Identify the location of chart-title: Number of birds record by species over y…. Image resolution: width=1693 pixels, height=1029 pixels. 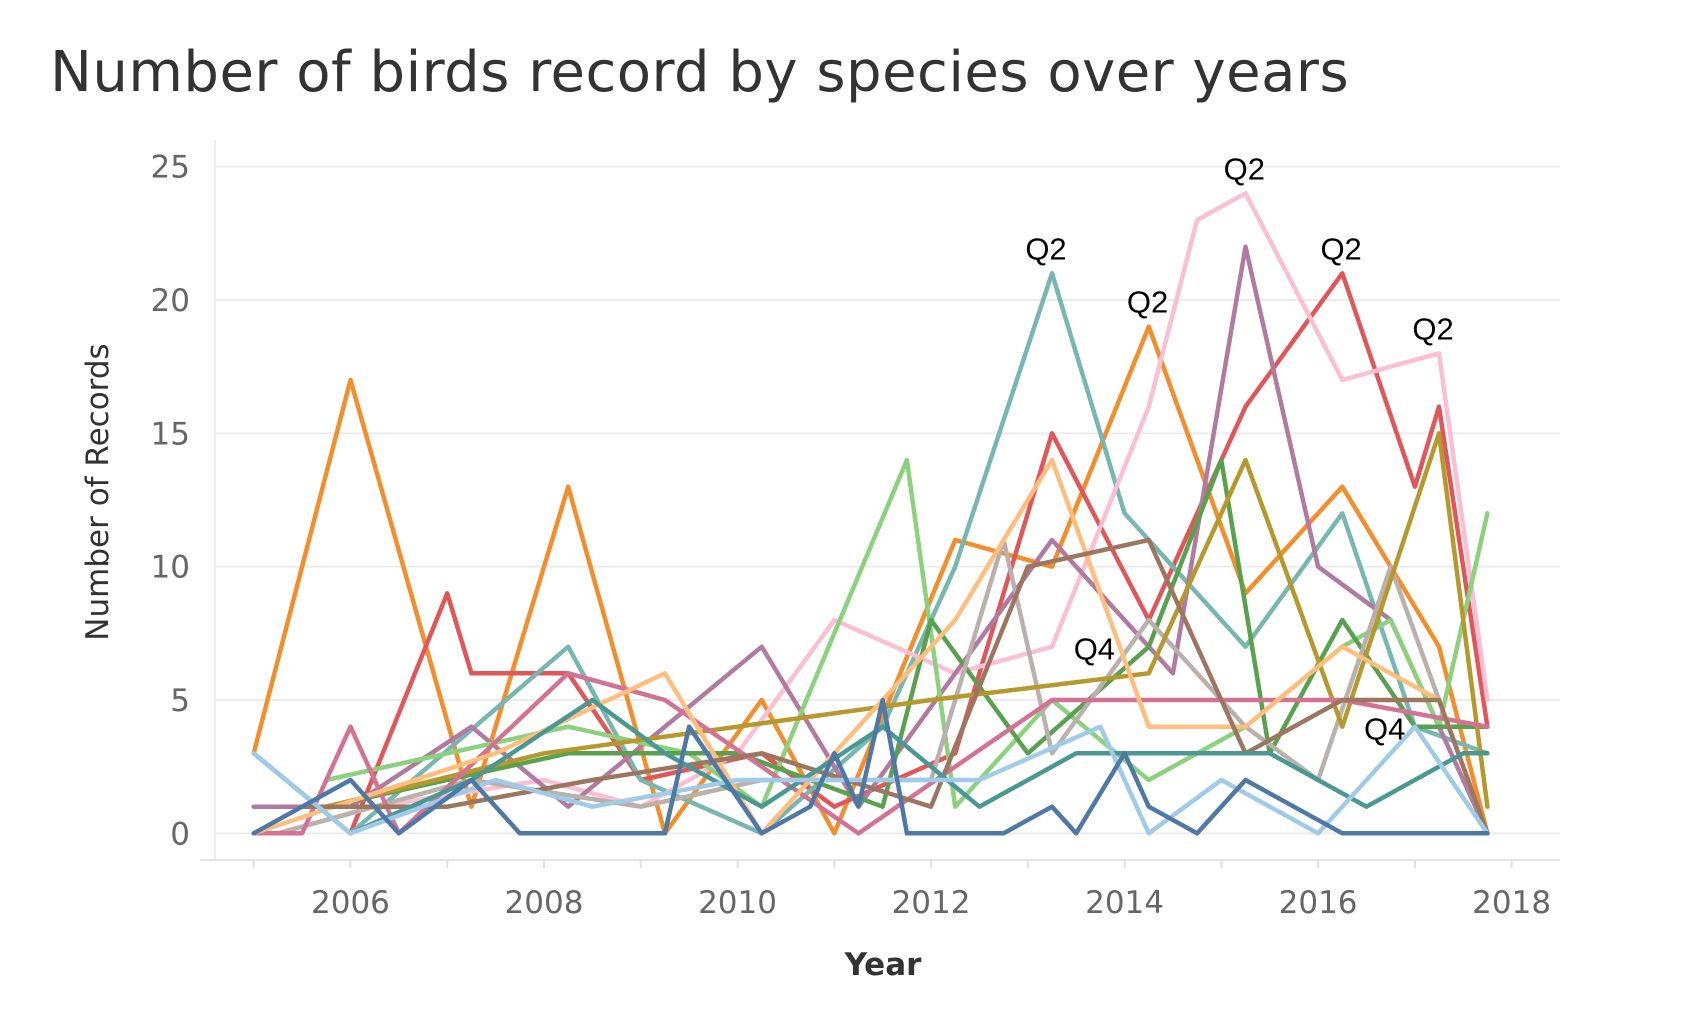
(700, 72).